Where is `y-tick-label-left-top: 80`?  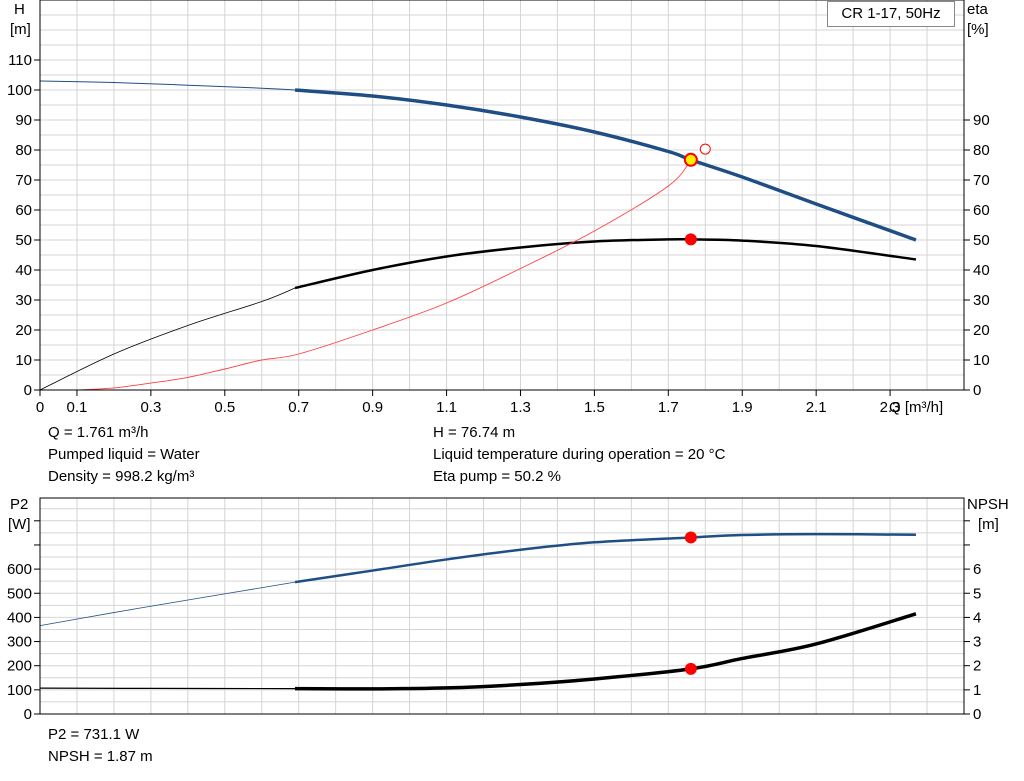
y-tick-label-left-top: 80 is located at coordinates (23, 150).